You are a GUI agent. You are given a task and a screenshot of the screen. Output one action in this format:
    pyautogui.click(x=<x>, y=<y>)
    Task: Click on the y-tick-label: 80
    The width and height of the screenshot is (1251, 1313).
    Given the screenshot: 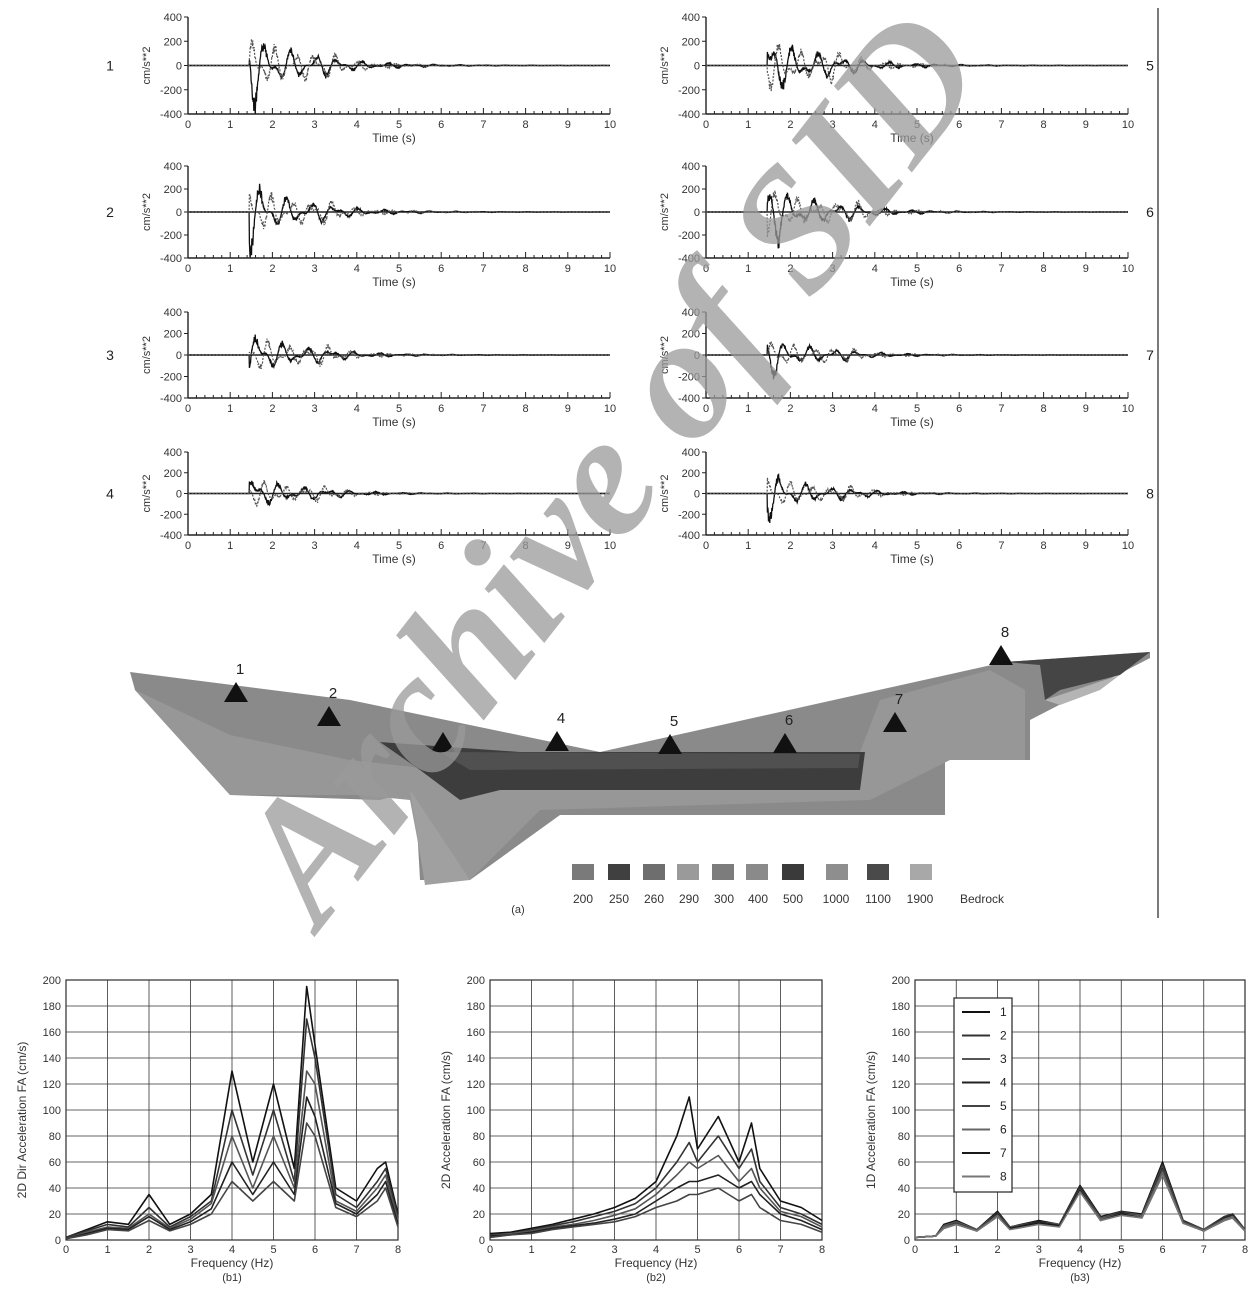 What is the action you would take?
    pyautogui.click(x=904, y=1137)
    